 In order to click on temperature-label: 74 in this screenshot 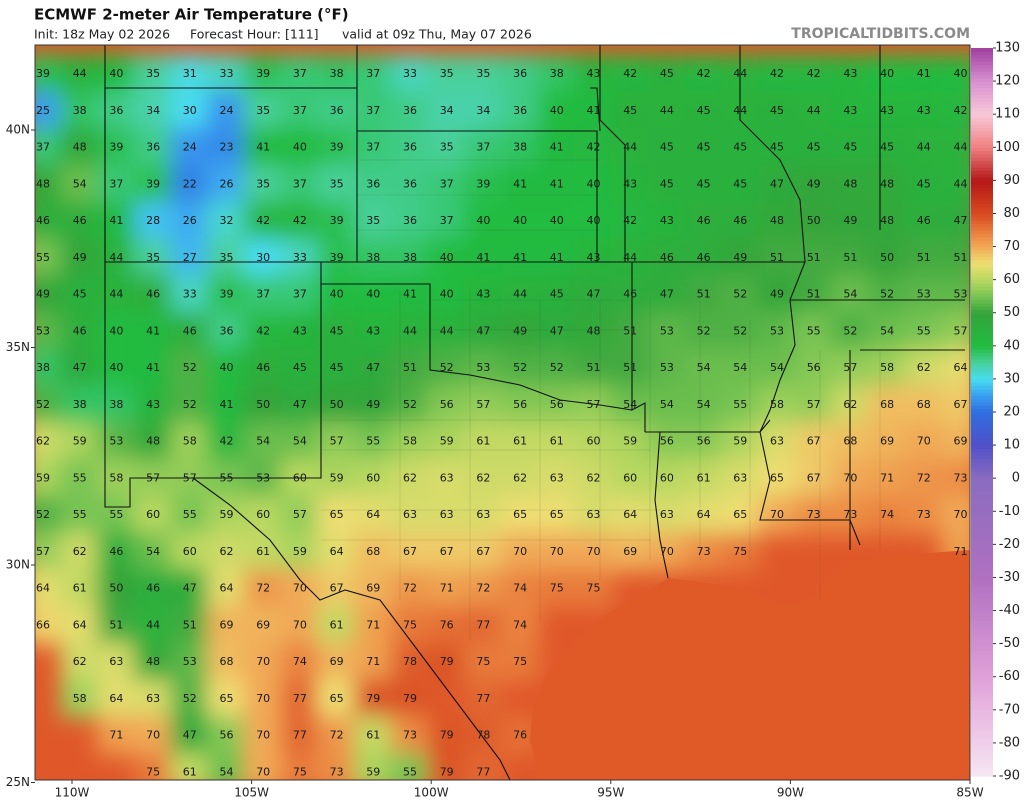, I will do `click(300, 661)`.